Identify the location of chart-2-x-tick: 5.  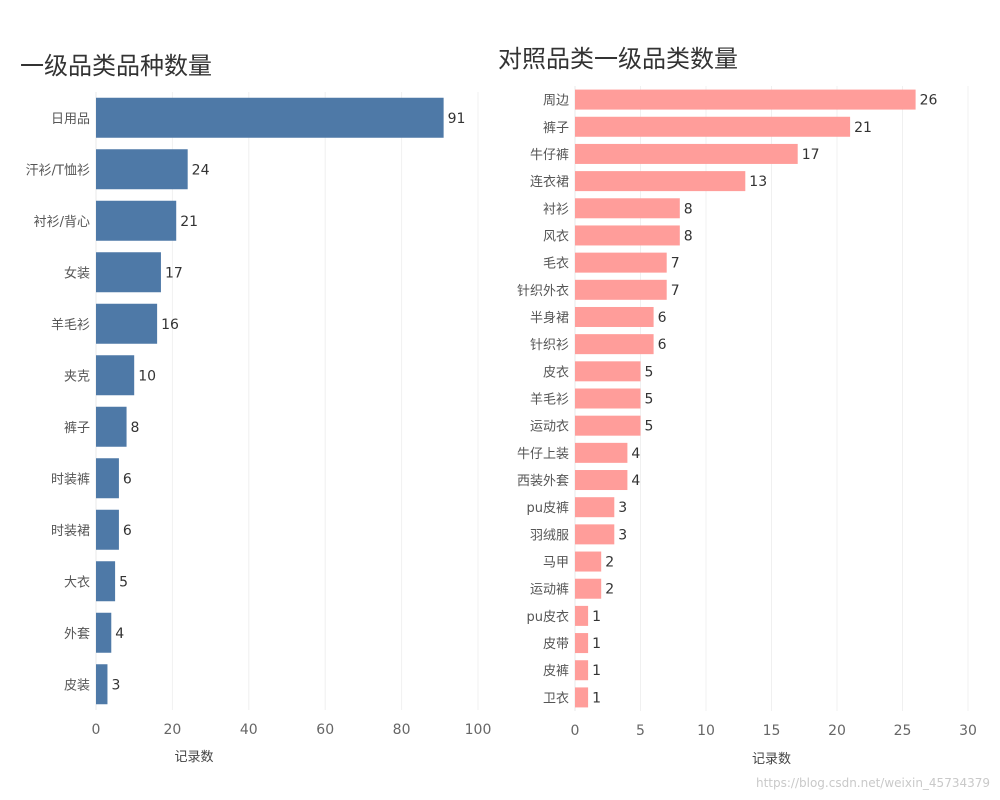
(640, 731).